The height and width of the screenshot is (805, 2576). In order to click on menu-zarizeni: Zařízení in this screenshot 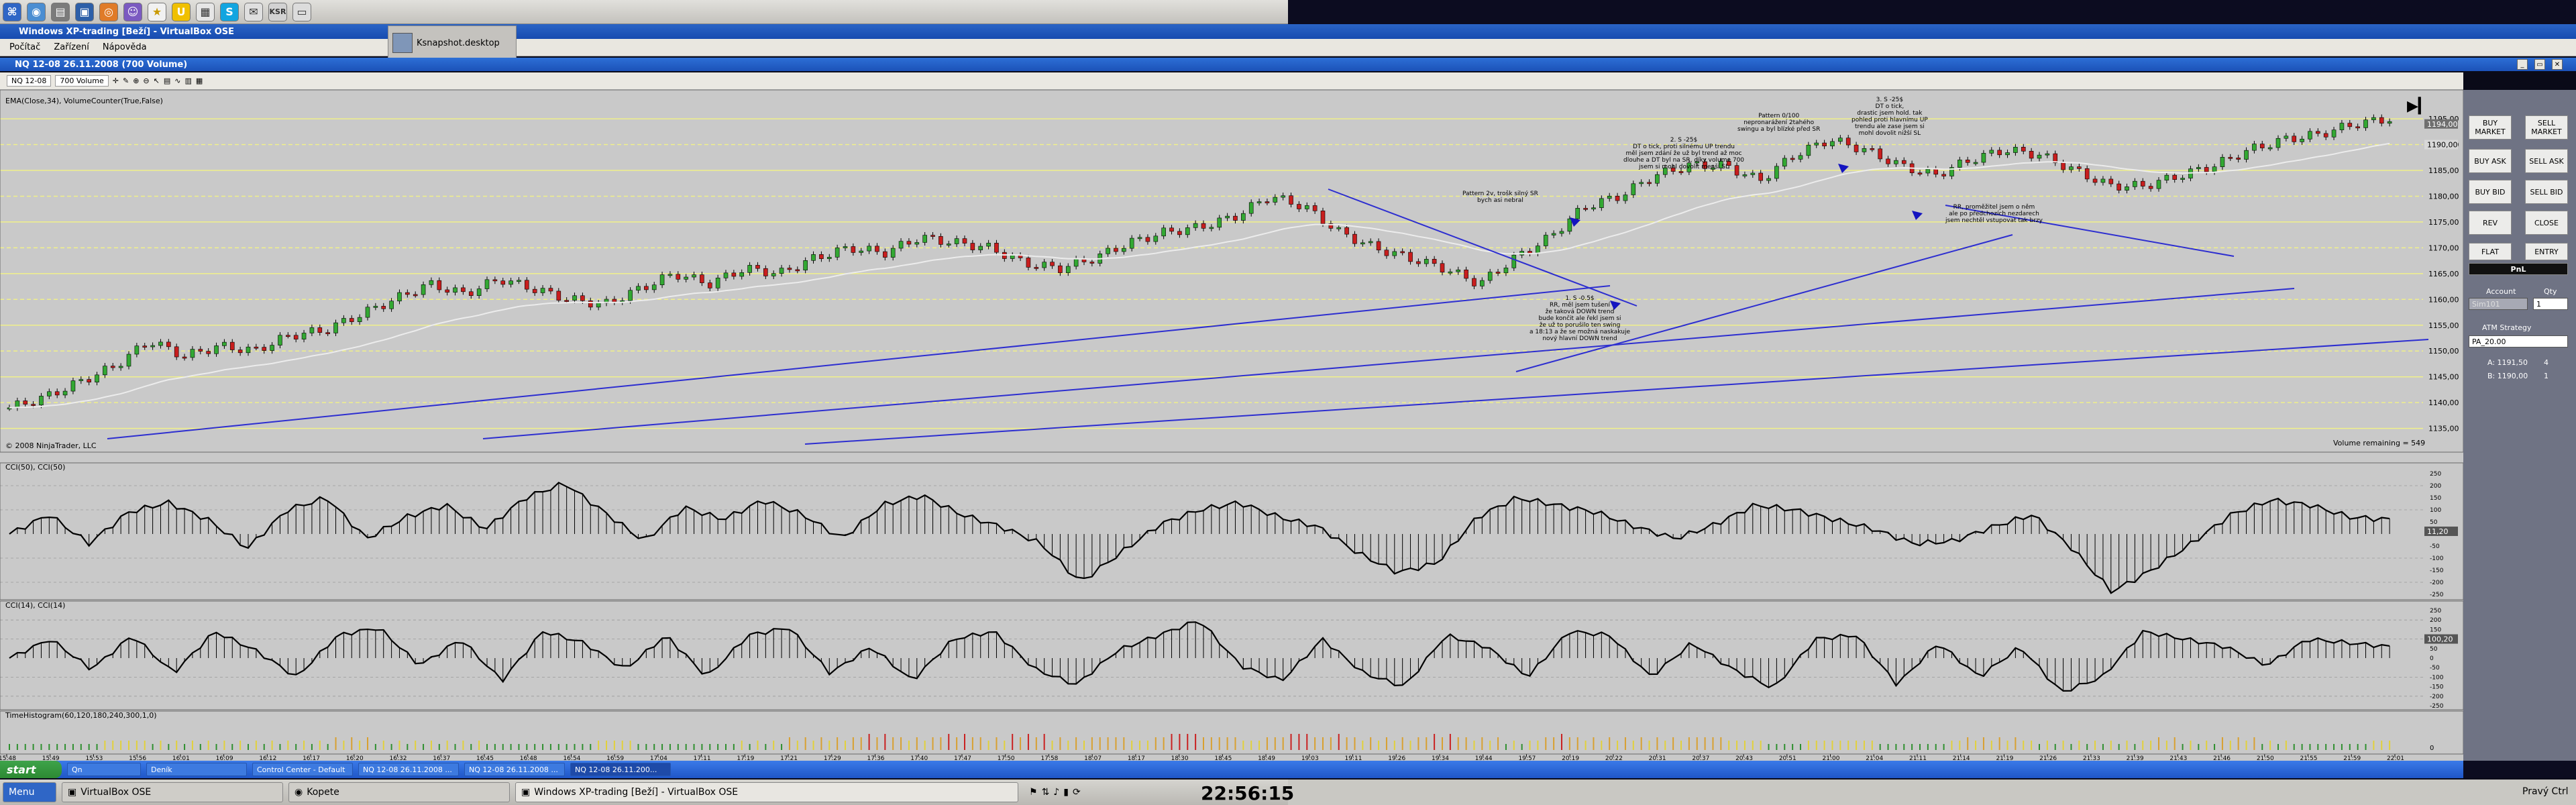, I will do `click(71, 47)`.